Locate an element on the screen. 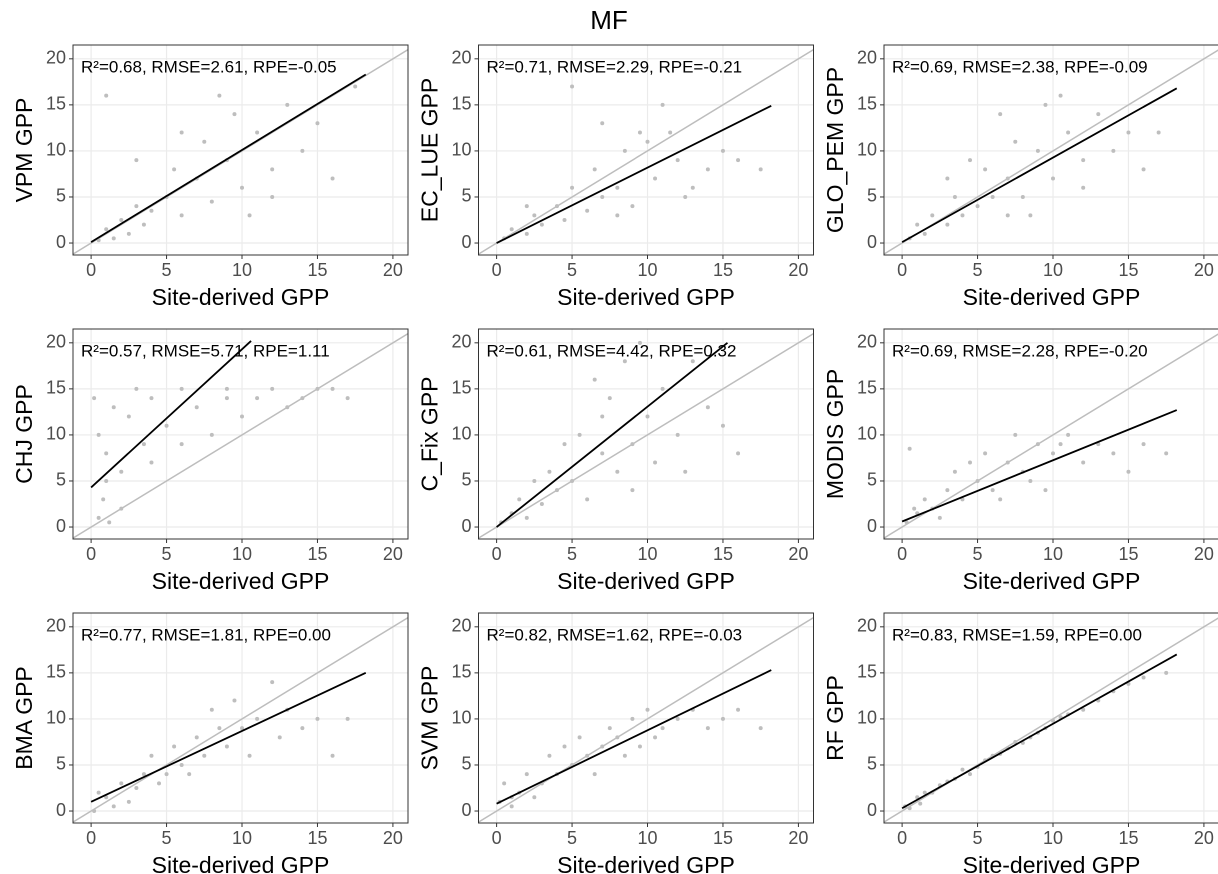 The width and height of the screenshot is (1218, 874). annotation: R²=0.69, RMSE=2.28, RPE=-0.20 is located at coordinates (1020, 350).